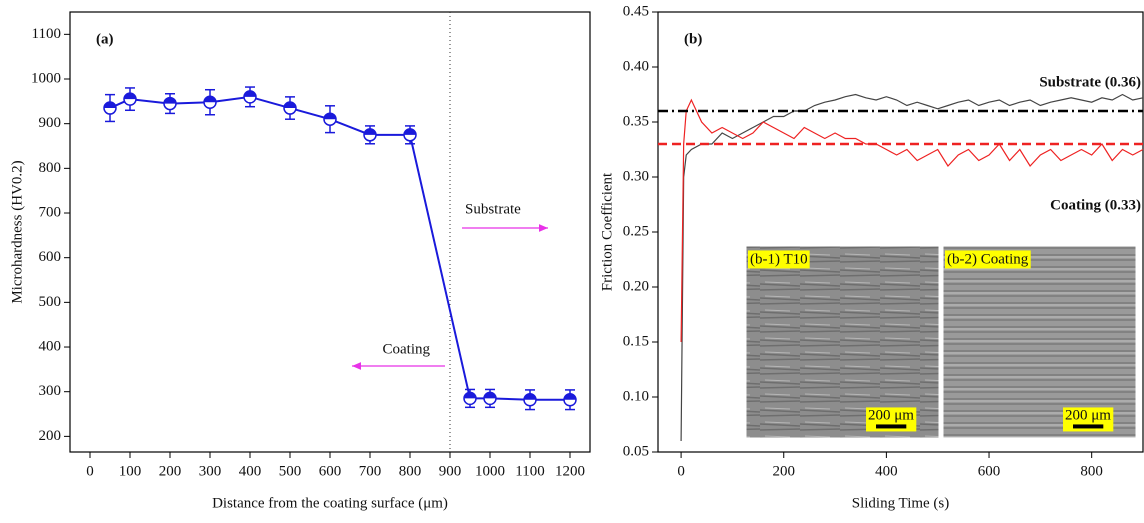  Describe the element at coordinates (50, 346) in the screenshot. I see `y-tick-label: 400` at that location.